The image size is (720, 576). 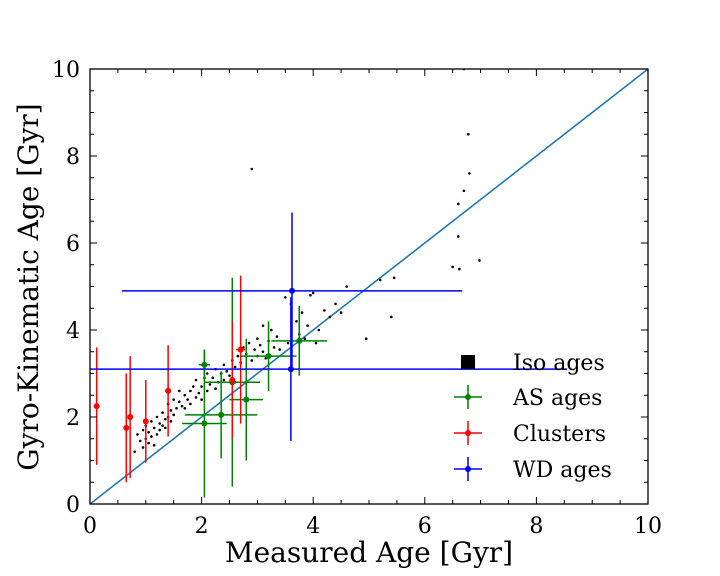 I want to click on y-tick-label: 2, so click(x=73, y=418).